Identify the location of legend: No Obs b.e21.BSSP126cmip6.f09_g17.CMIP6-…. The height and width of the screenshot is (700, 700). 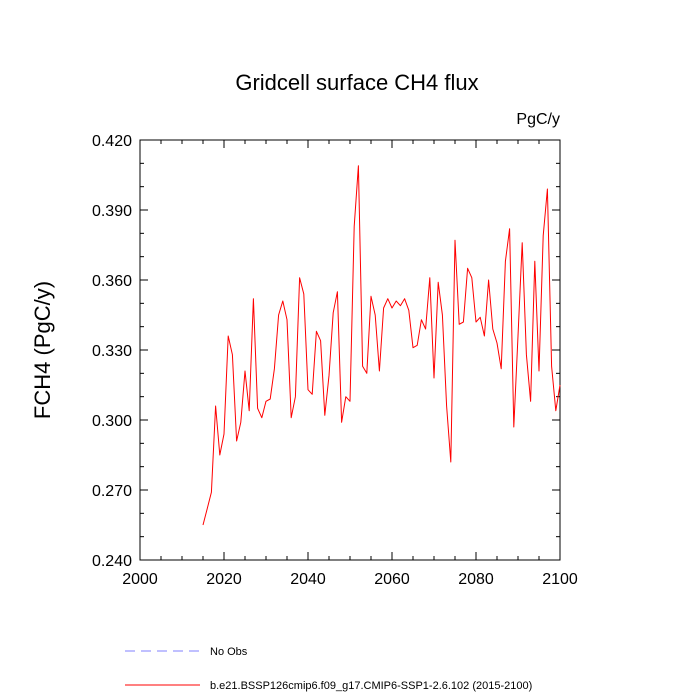
(328, 669).